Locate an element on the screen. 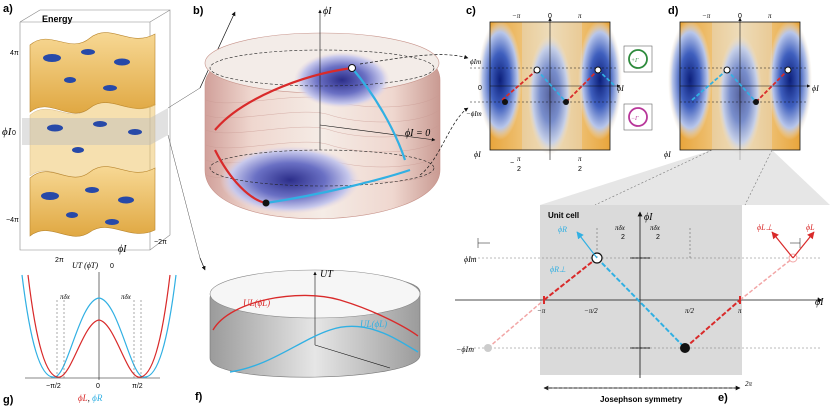  minus-gamma-label: −Γ is located at coordinates (635, 119).